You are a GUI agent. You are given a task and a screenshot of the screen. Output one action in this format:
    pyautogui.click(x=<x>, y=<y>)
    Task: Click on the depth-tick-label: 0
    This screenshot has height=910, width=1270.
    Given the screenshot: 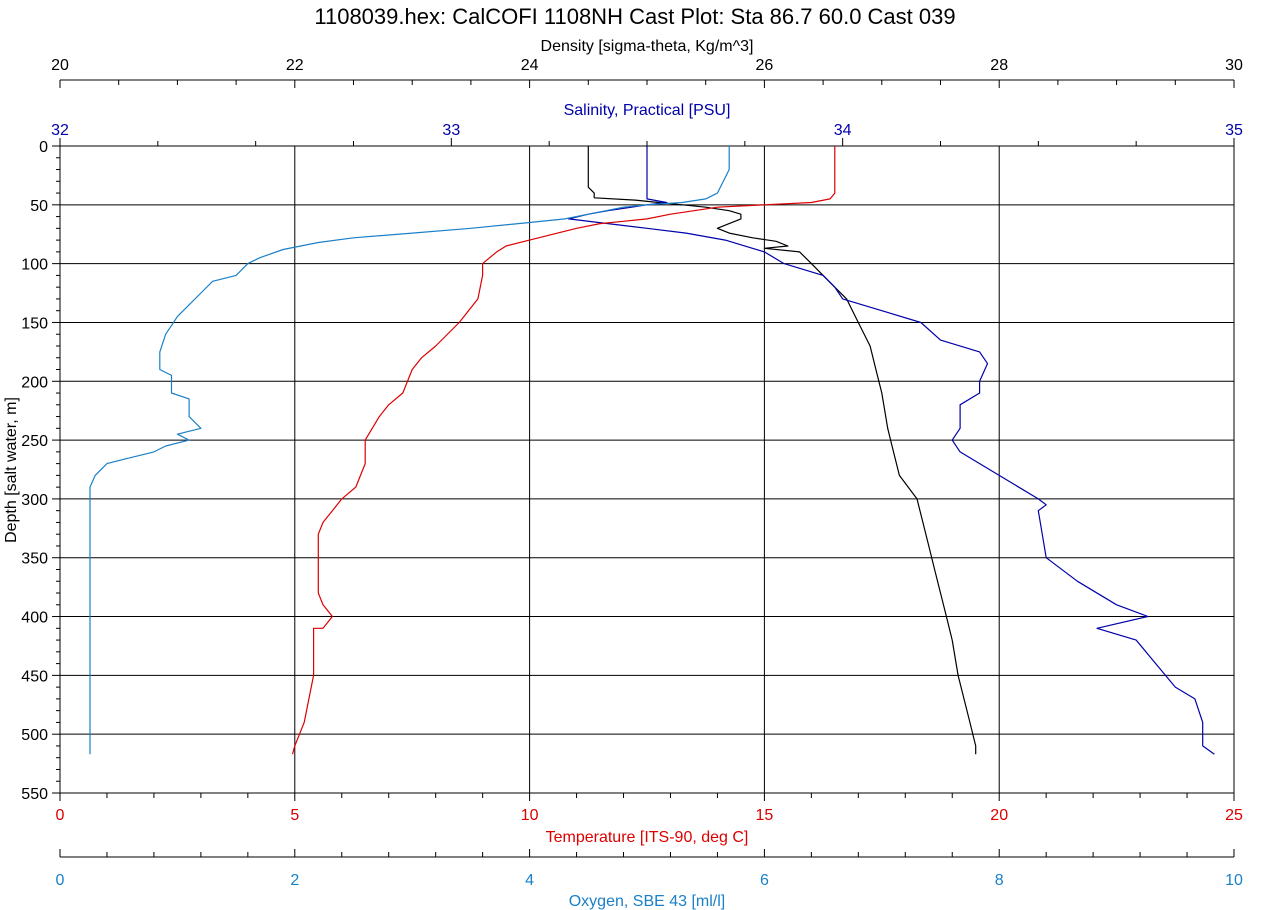 What is the action you would take?
    pyautogui.click(x=43, y=147)
    